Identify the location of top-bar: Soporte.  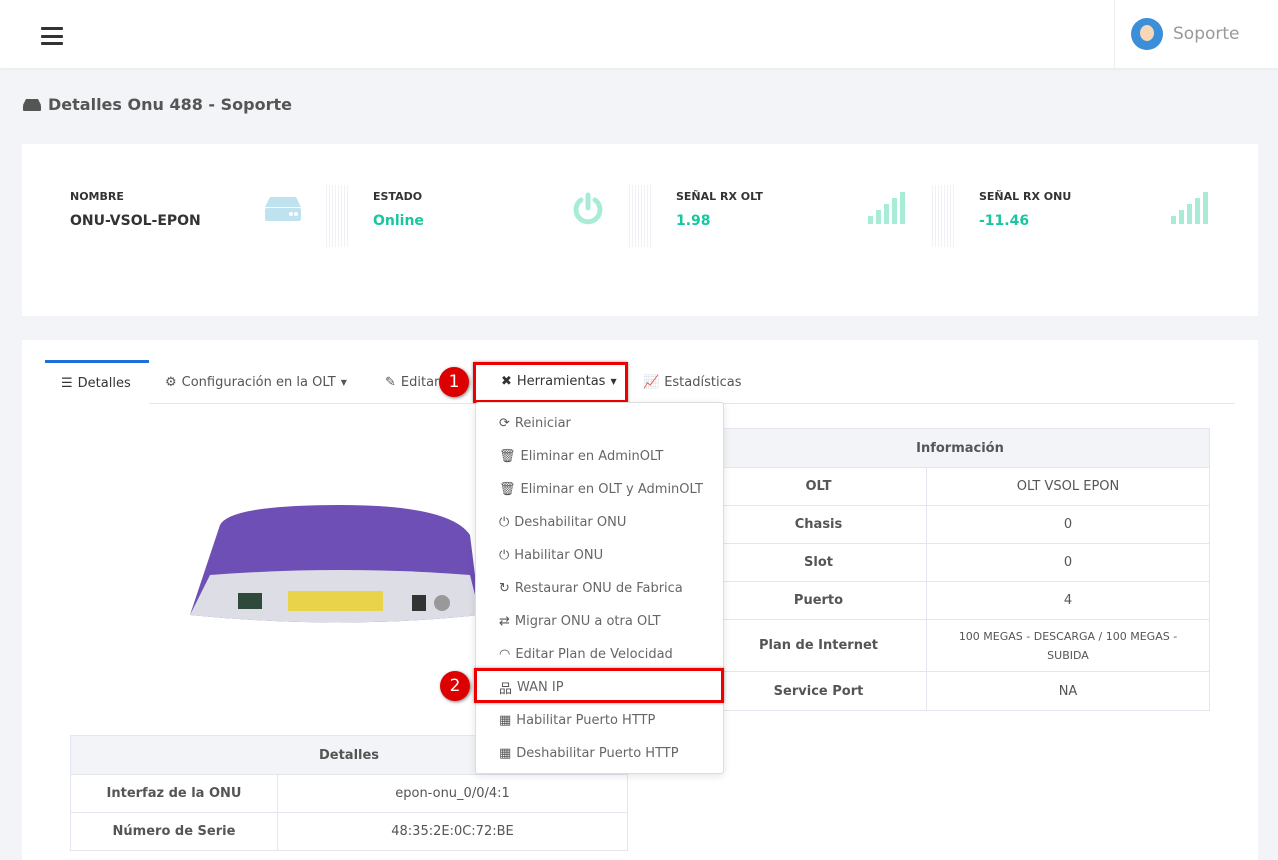
(639, 34).